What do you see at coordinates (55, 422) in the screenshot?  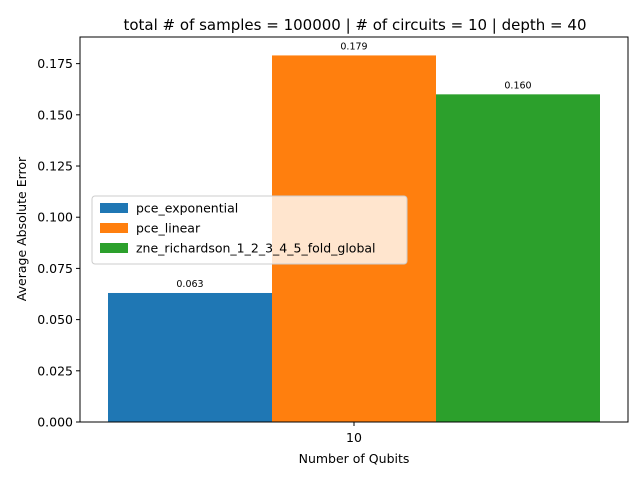 I see `y-tick-label: 0.000` at bounding box center [55, 422].